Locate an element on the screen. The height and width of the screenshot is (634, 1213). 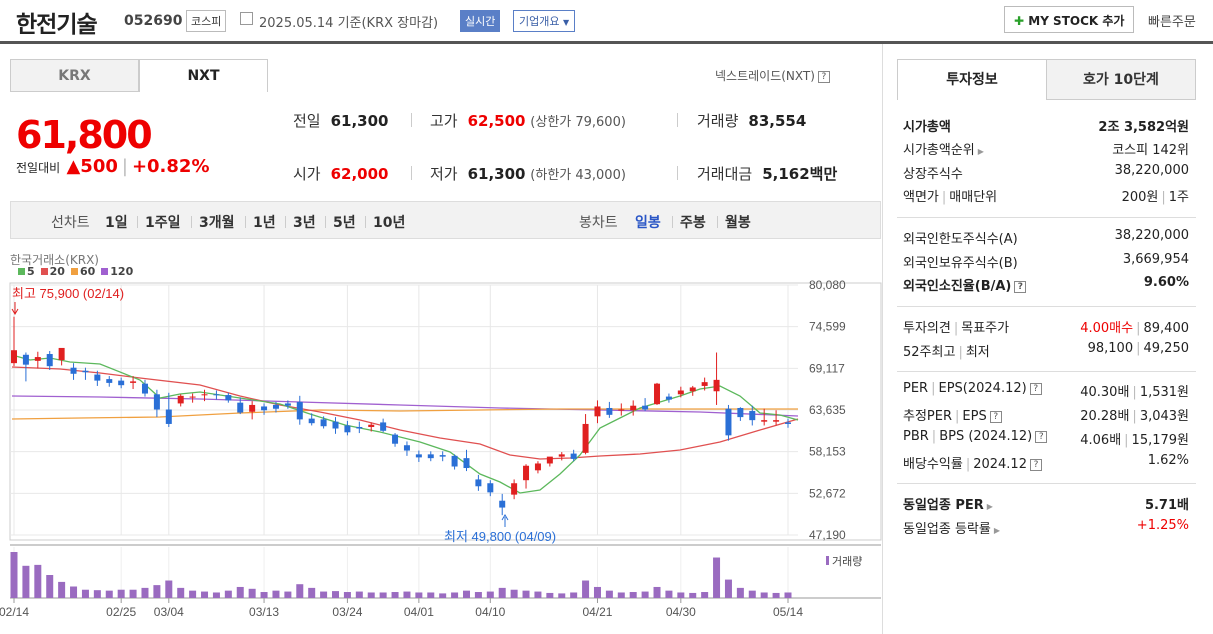
chevron-right-icon: ▶ is located at coordinates (989, 506).